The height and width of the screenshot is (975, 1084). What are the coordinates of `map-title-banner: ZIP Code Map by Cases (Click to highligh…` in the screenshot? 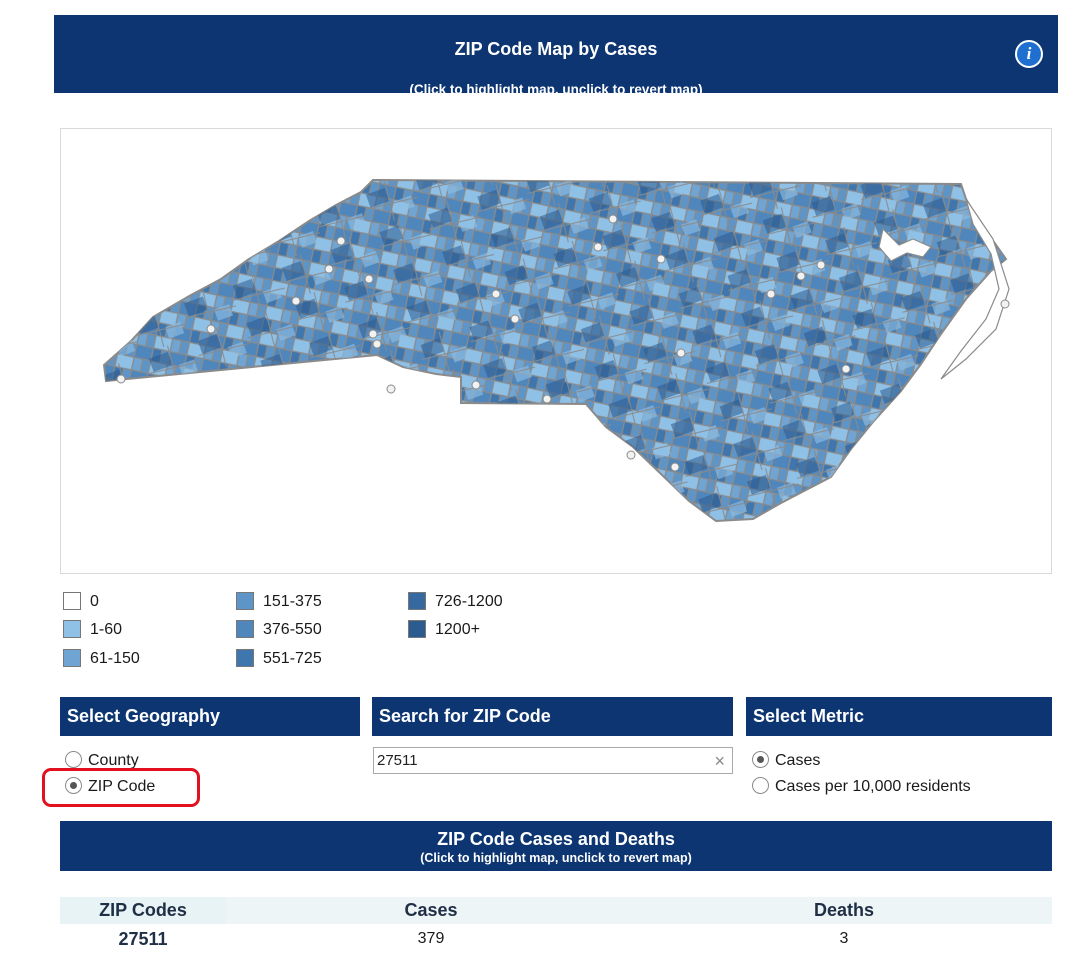 It's located at (556, 56).